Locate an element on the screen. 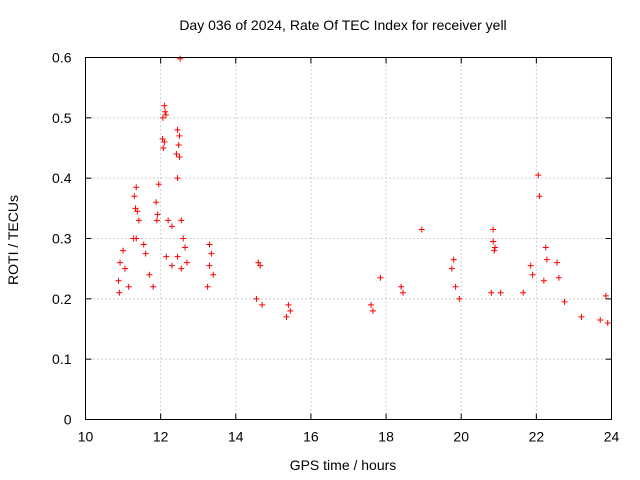 This screenshot has height=480, width=640. y-tick-label: 0.5 is located at coordinates (62, 118).